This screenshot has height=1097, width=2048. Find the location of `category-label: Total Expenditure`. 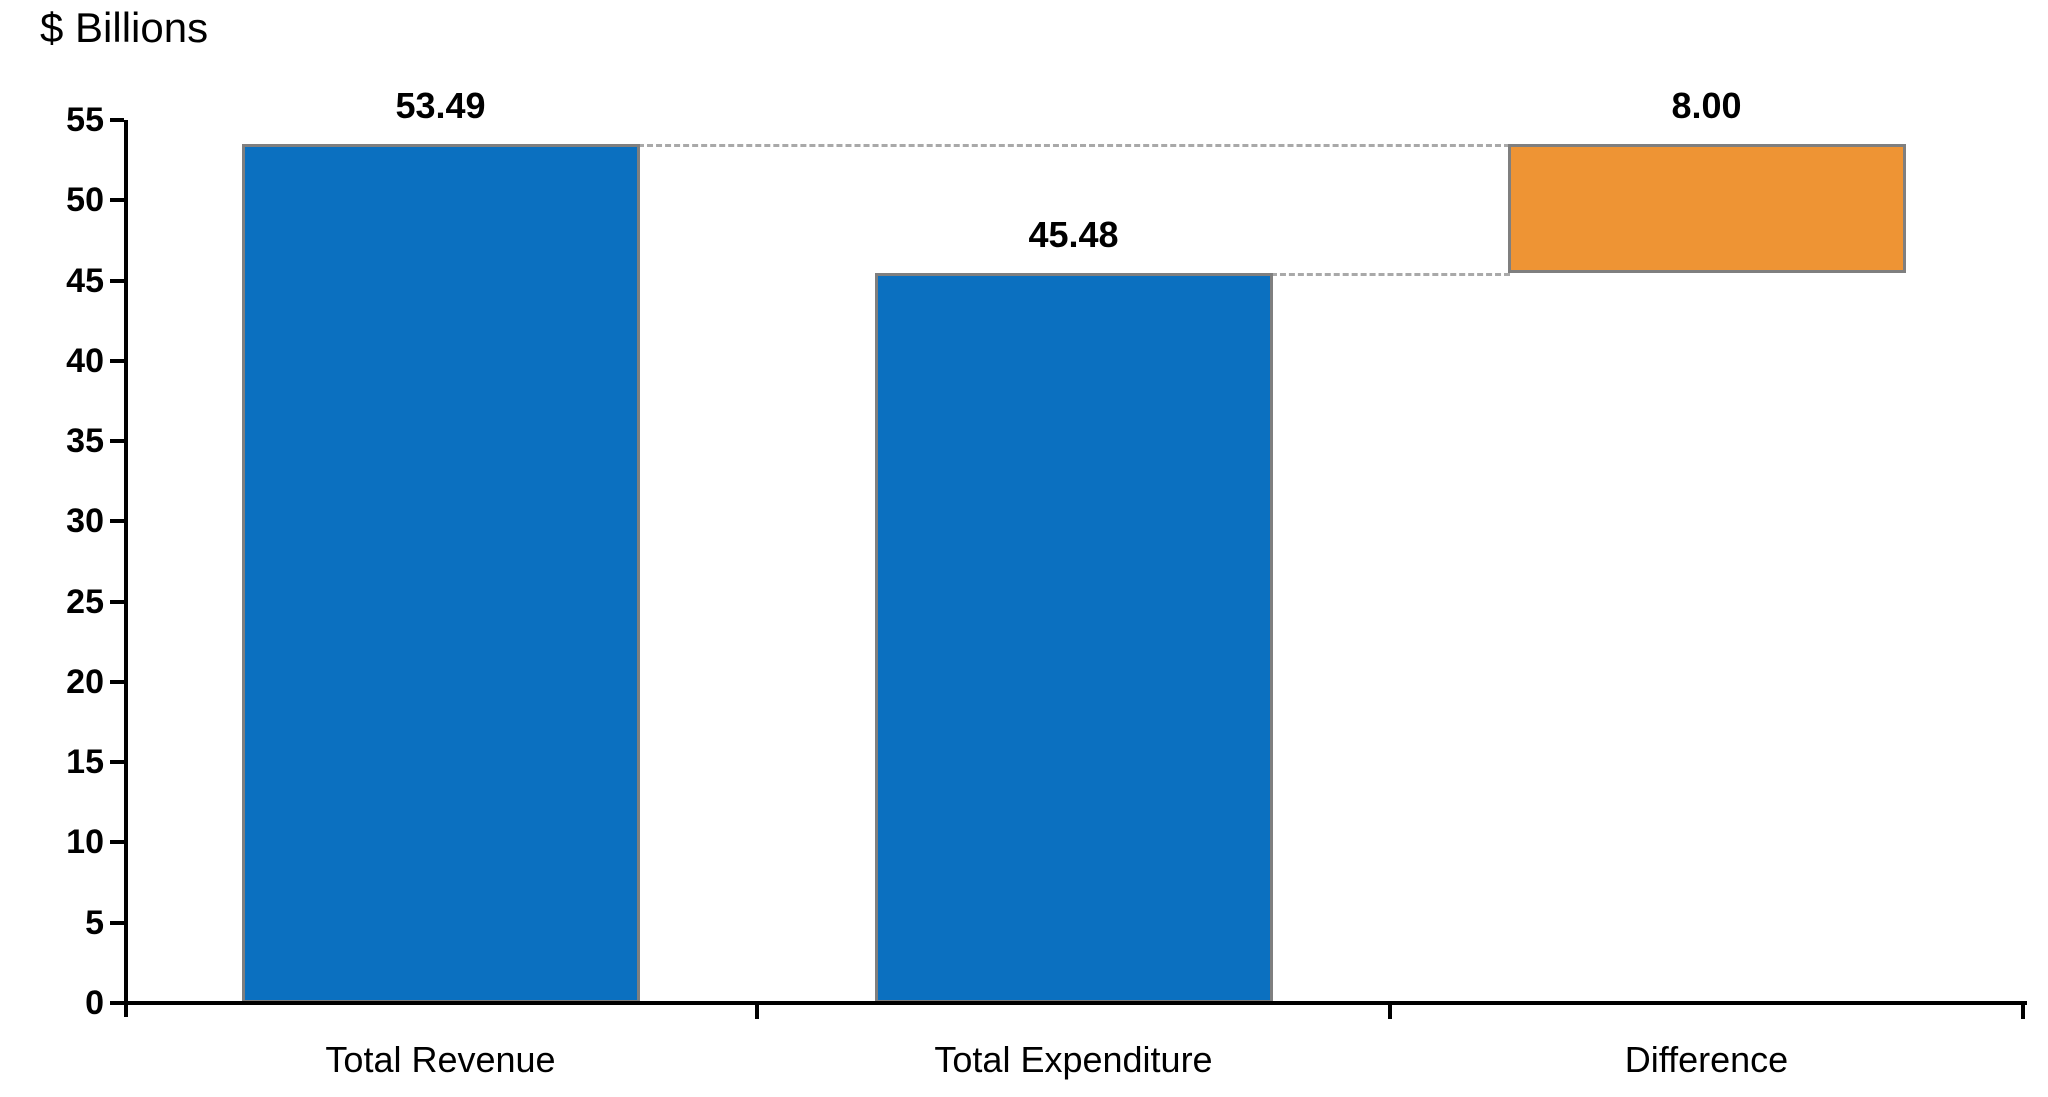

category-label: Total Expenditure is located at coordinates (1073, 1059).